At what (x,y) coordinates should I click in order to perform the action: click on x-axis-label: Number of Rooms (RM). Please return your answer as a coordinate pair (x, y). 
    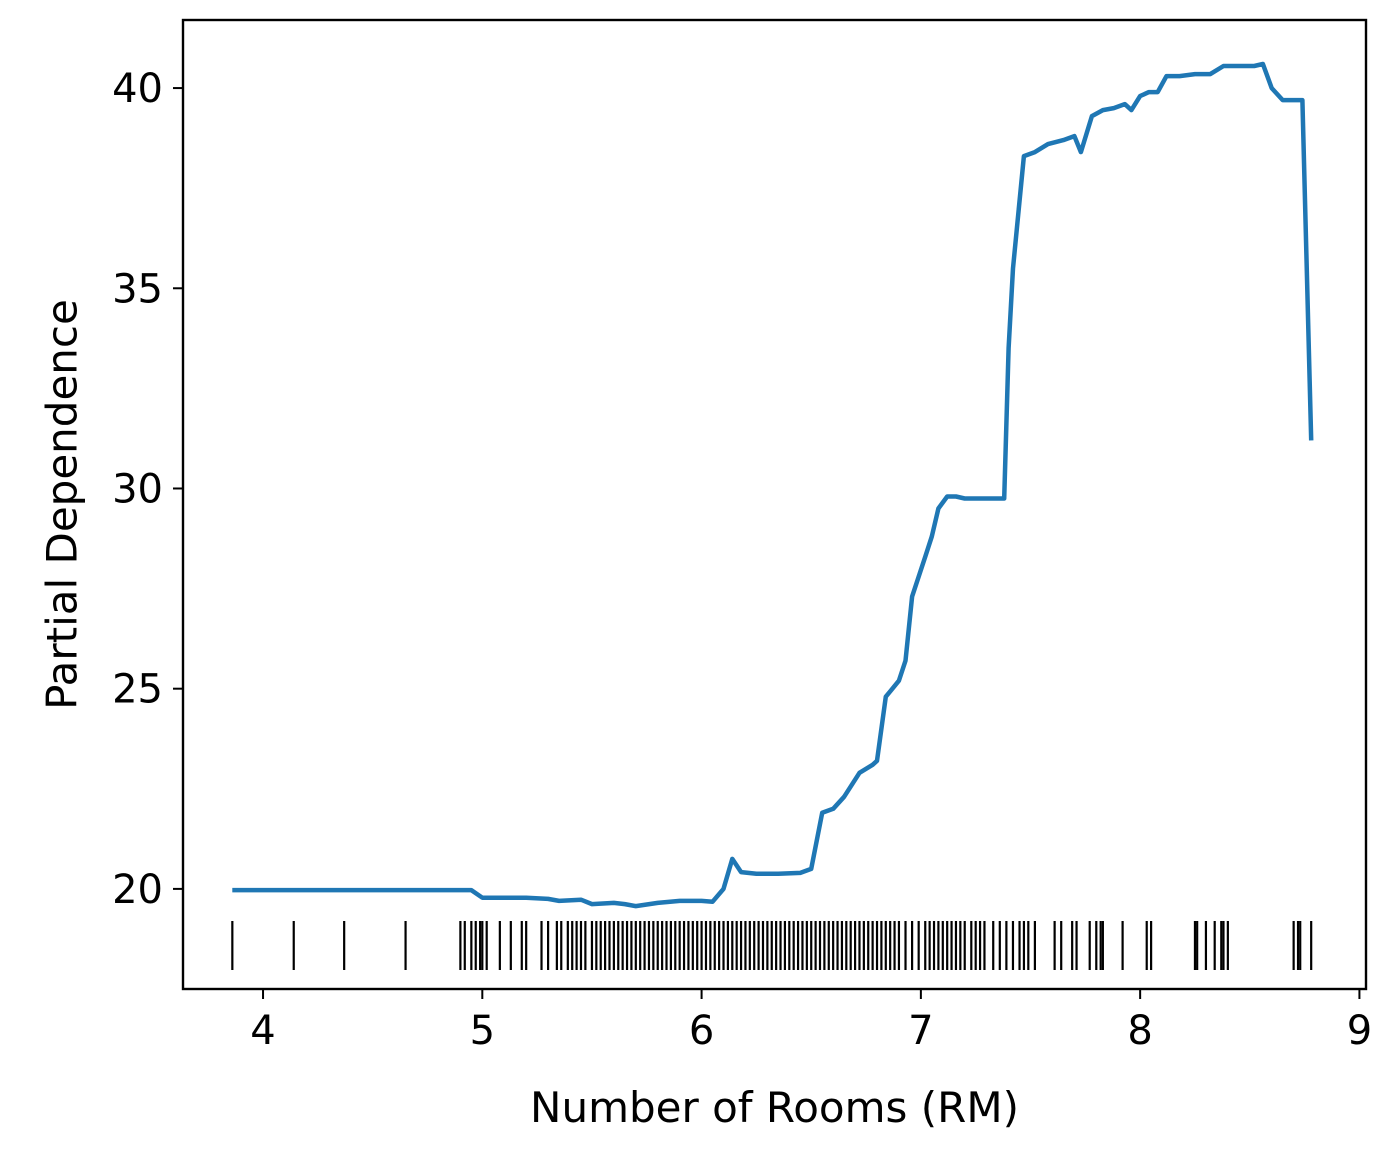
    Looking at the image, I should click on (774, 1107).